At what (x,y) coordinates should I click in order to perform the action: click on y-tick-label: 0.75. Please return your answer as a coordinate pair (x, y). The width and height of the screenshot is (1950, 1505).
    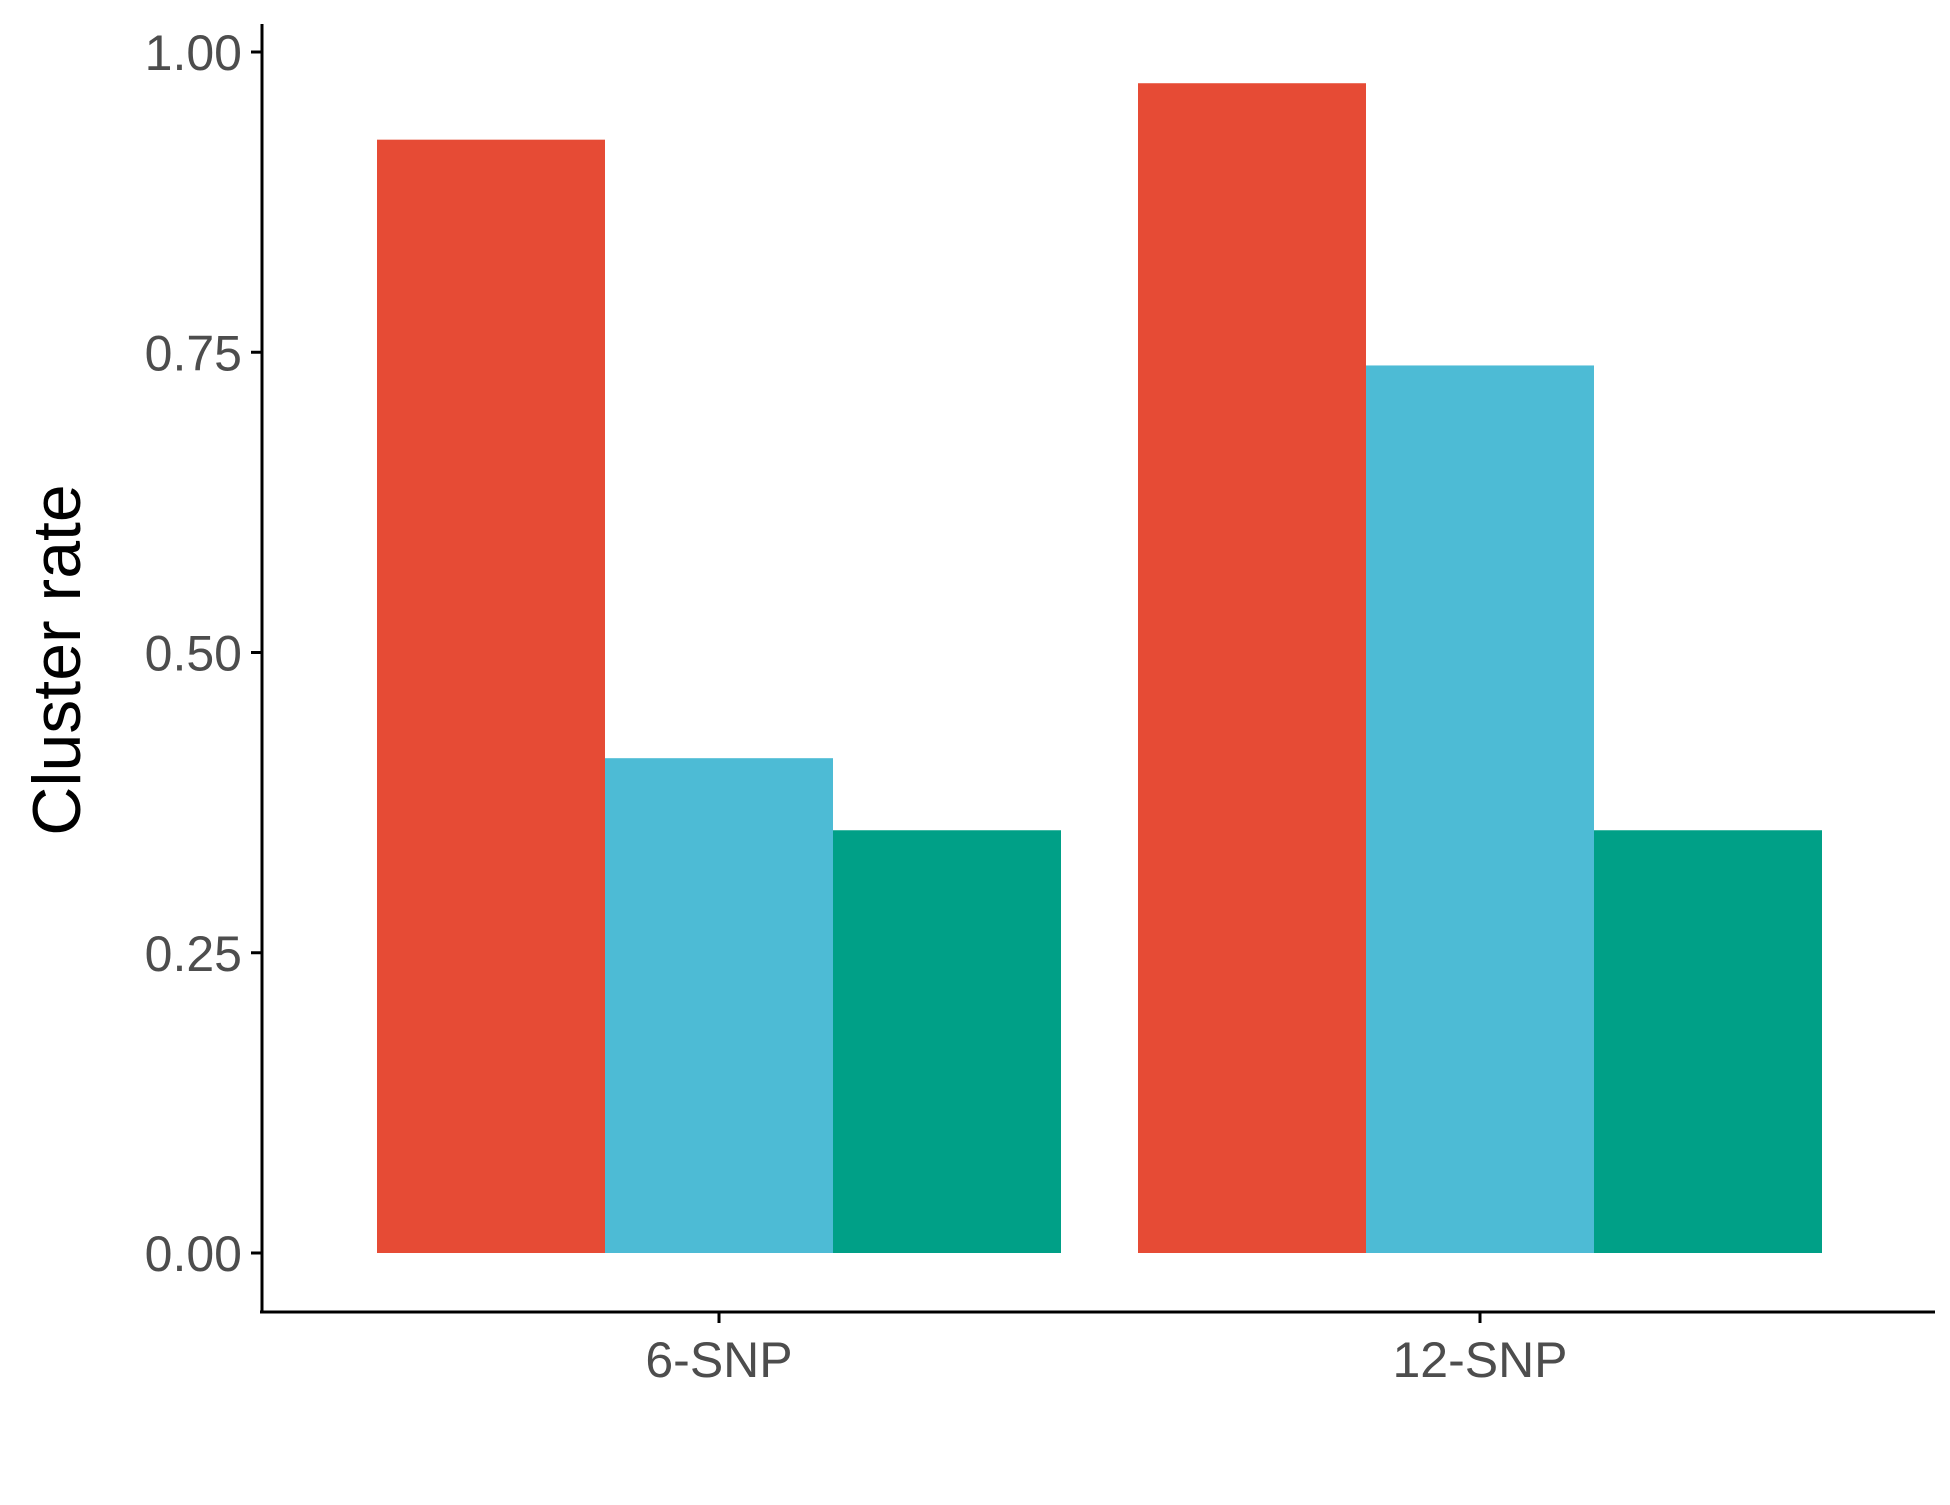
    Looking at the image, I should click on (193, 353).